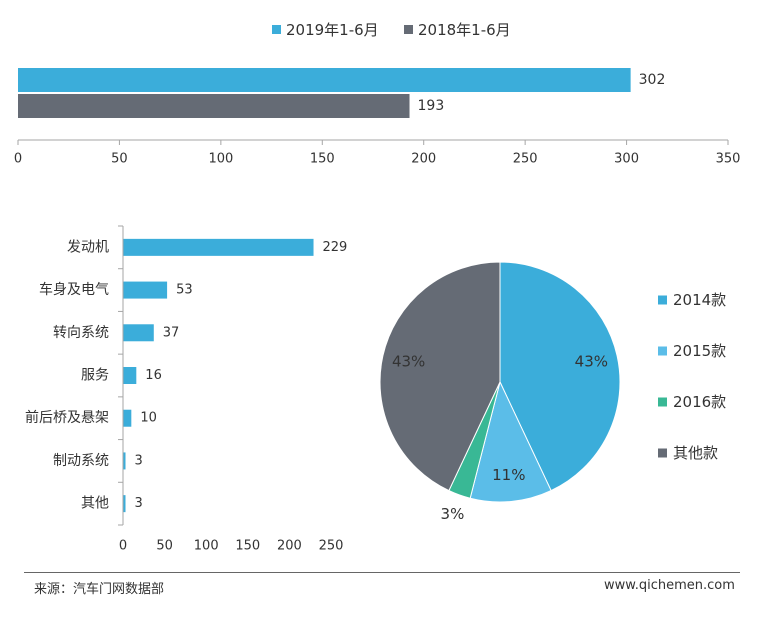 Image resolution: width=770 pixels, height=620 pixels. I want to click on pie-legend-label-2: 2016款, so click(699, 402).